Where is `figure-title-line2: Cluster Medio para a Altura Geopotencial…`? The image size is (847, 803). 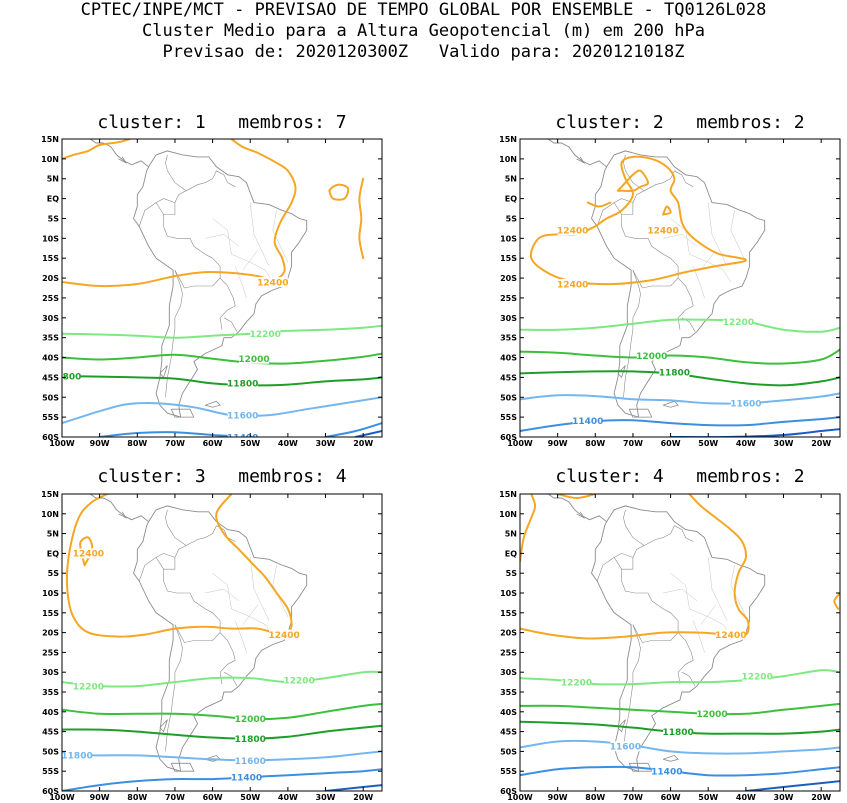
figure-title-line2: Cluster Medio para a Altura Geopotencial… is located at coordinates (423, 31).